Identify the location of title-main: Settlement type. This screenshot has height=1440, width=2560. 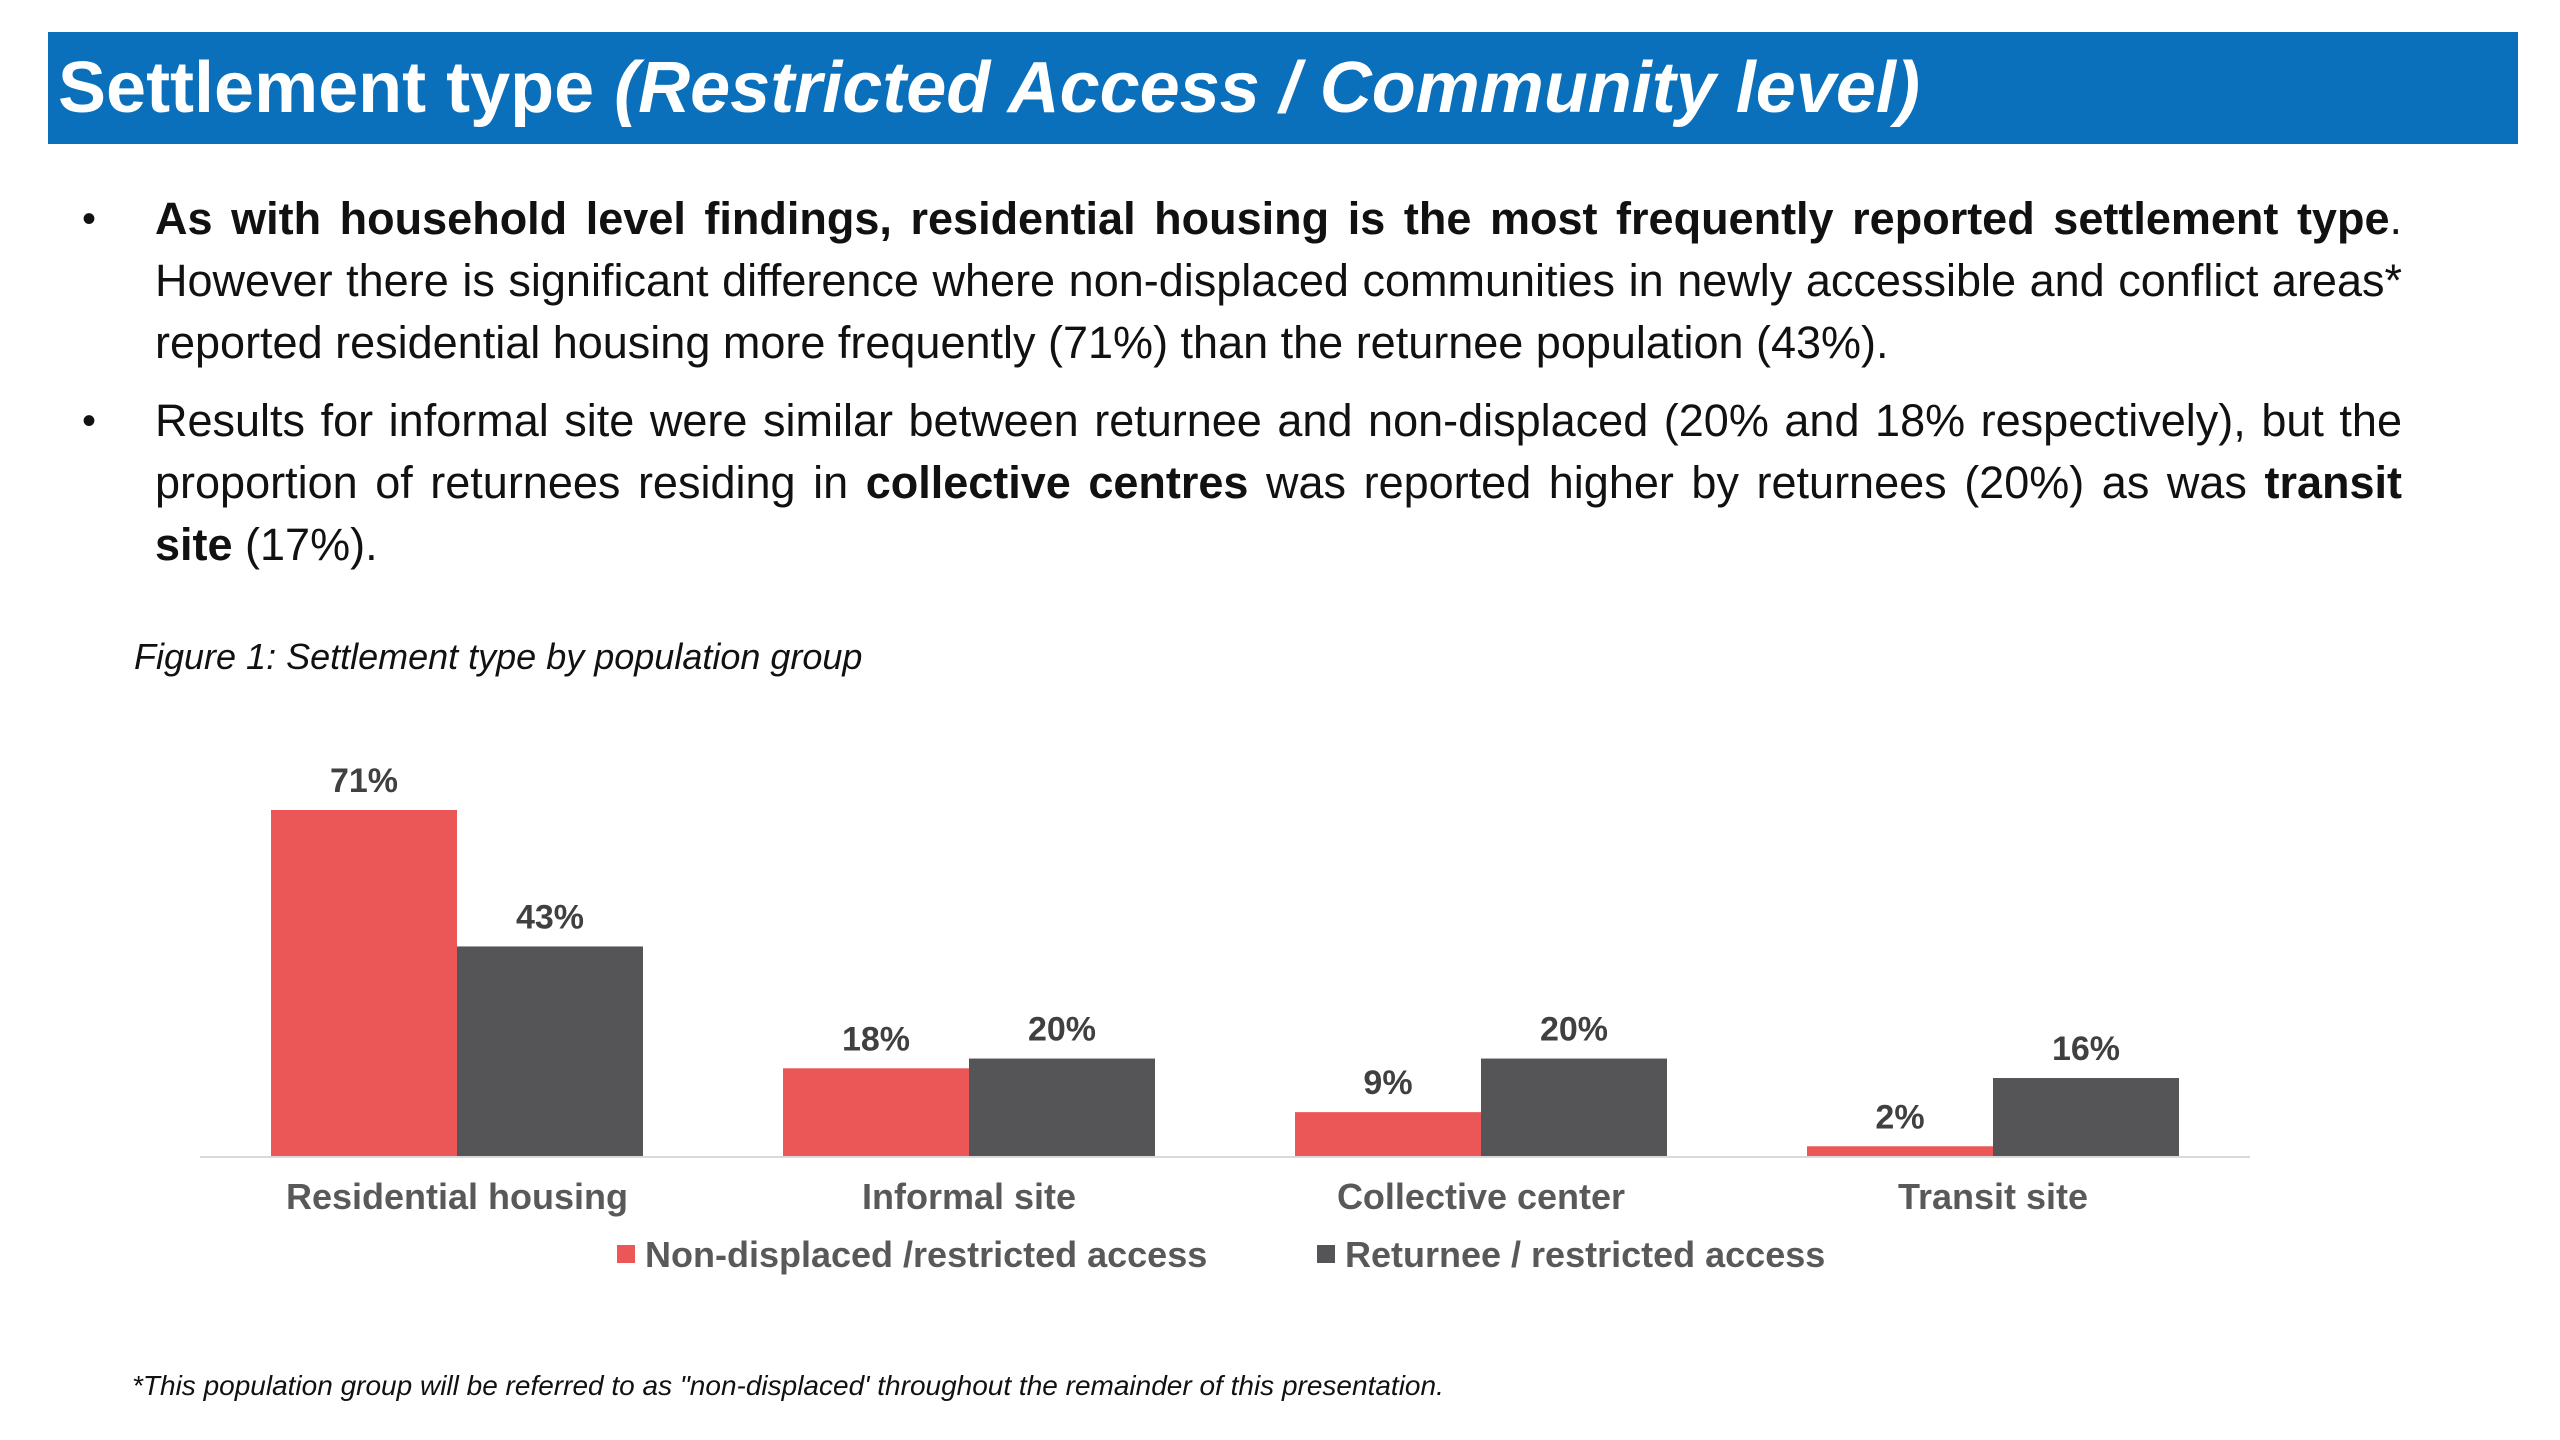
(336, 88).